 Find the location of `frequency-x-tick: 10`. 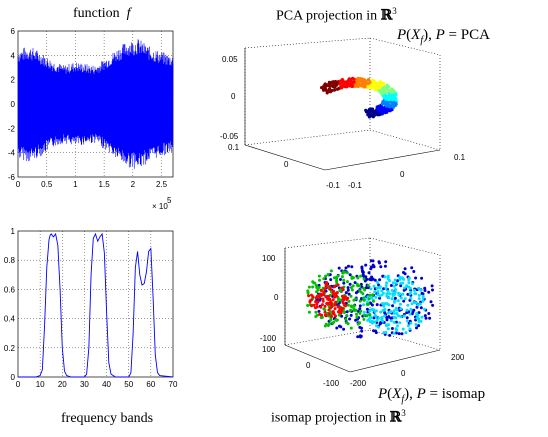

frequency-x-tick: 10 is located at coordinates (40, 384).